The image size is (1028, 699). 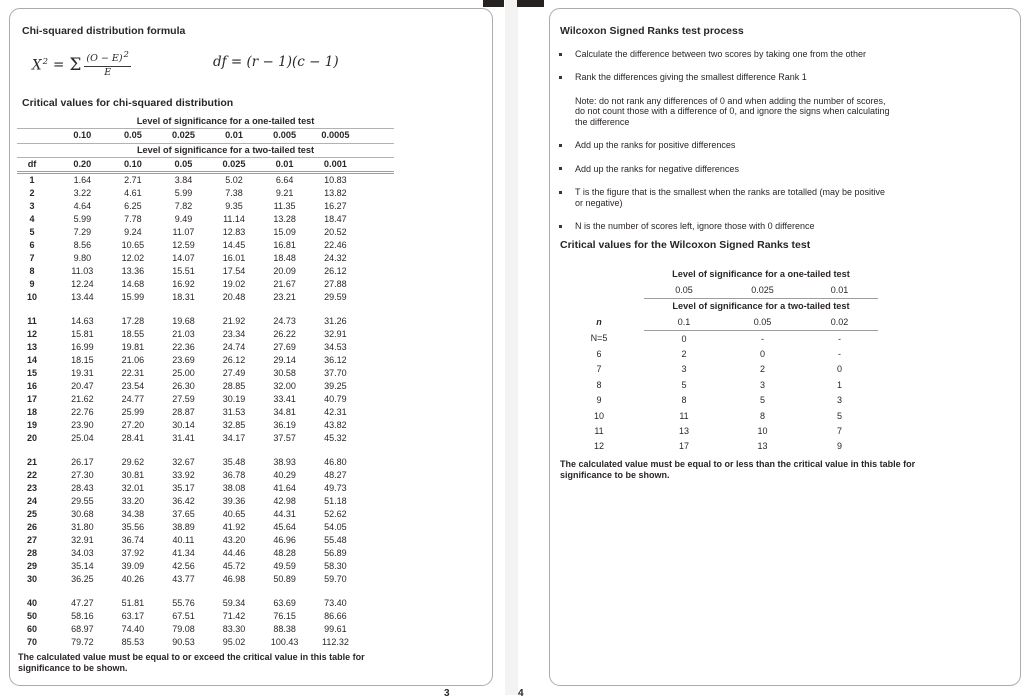 I want to click on df-cell: 60, so click(x=32, y=629).